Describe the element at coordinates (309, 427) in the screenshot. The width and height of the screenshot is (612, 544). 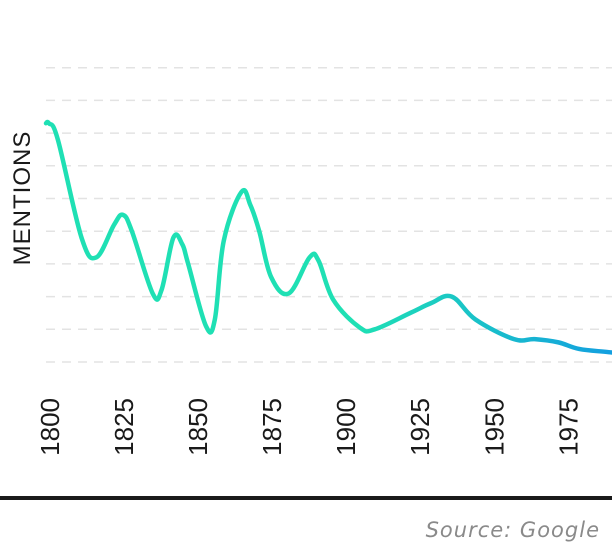
I see `x-tick-labels: 180018251850187519001925195019752000` at that location.